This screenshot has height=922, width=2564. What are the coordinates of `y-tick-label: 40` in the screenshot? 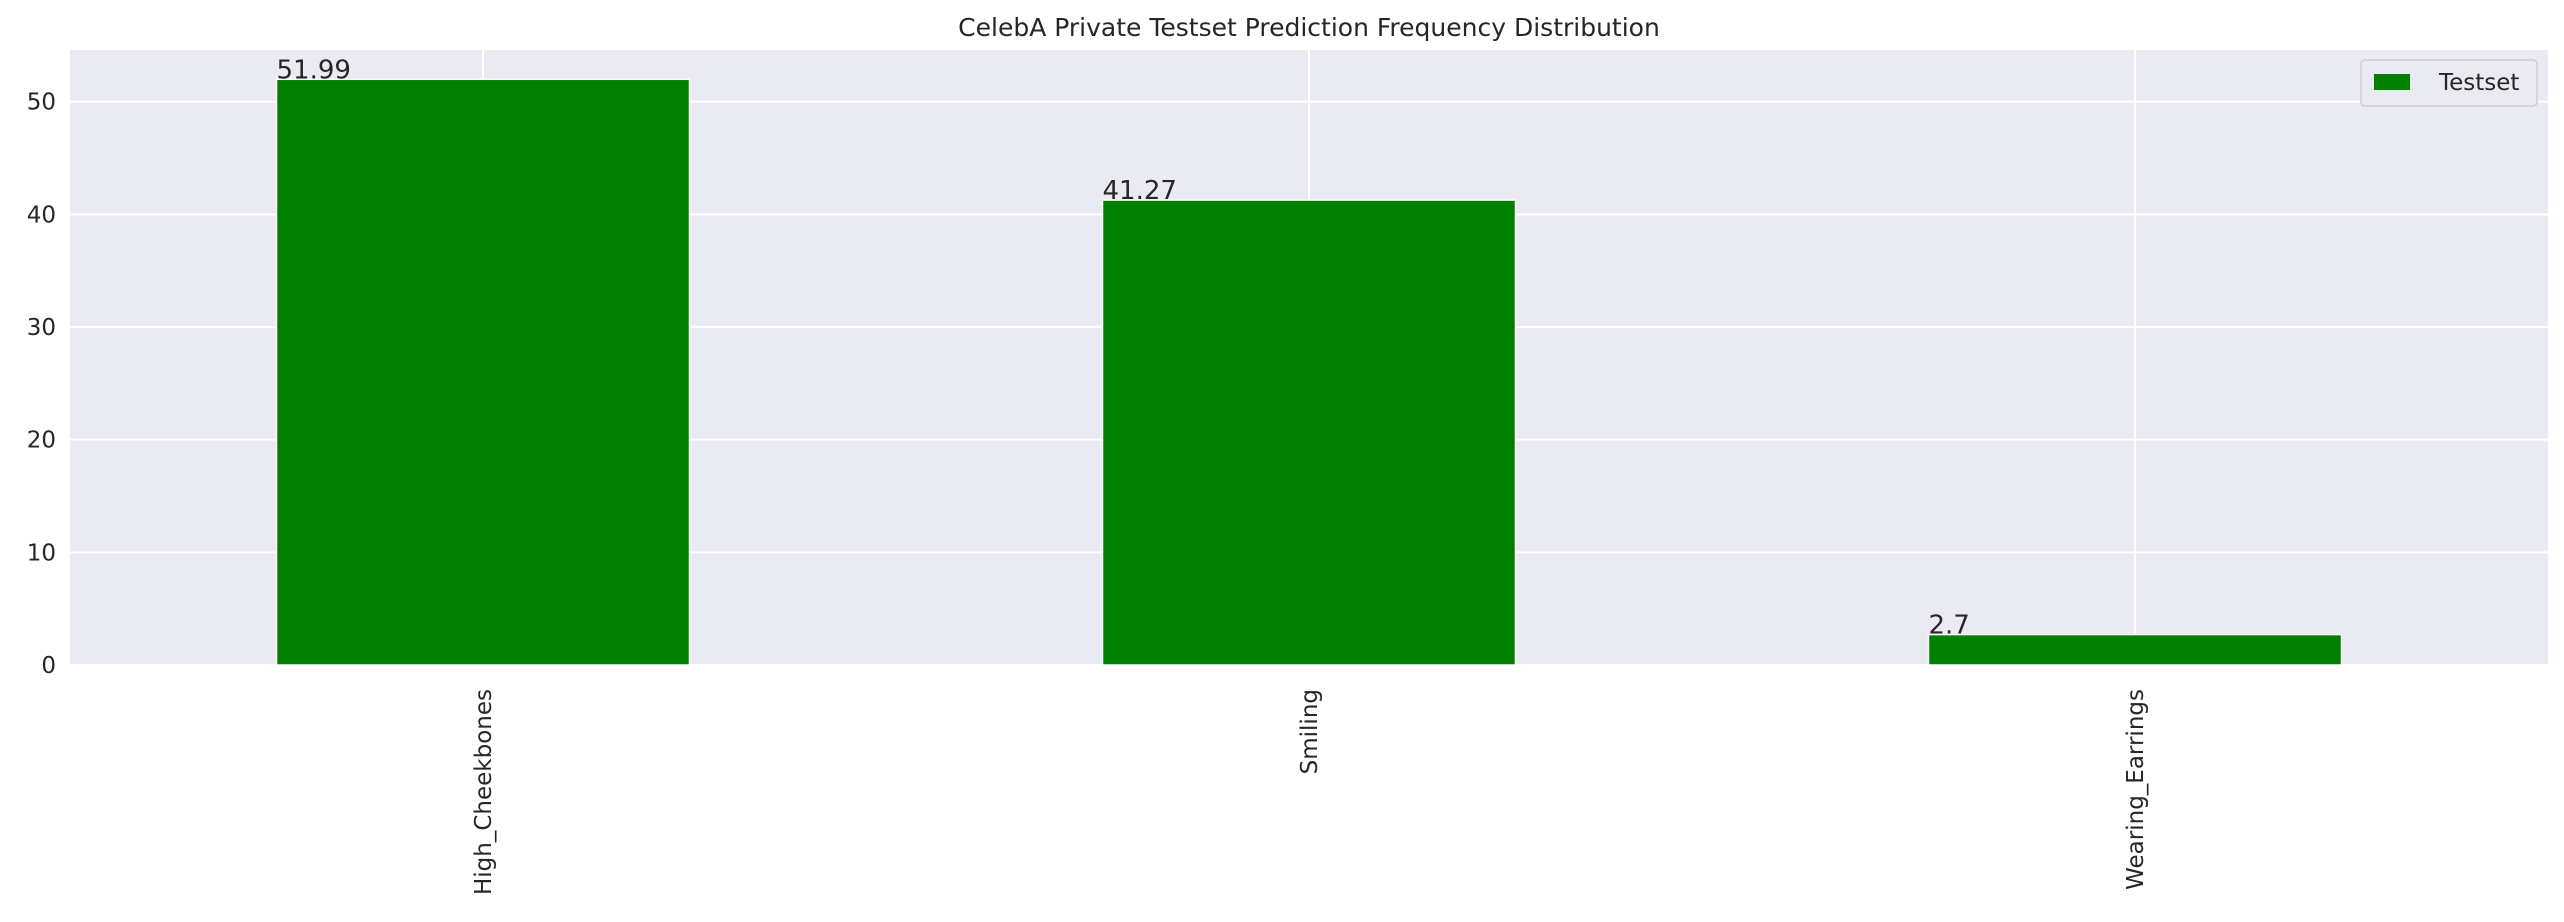 It's located at (41, 215).